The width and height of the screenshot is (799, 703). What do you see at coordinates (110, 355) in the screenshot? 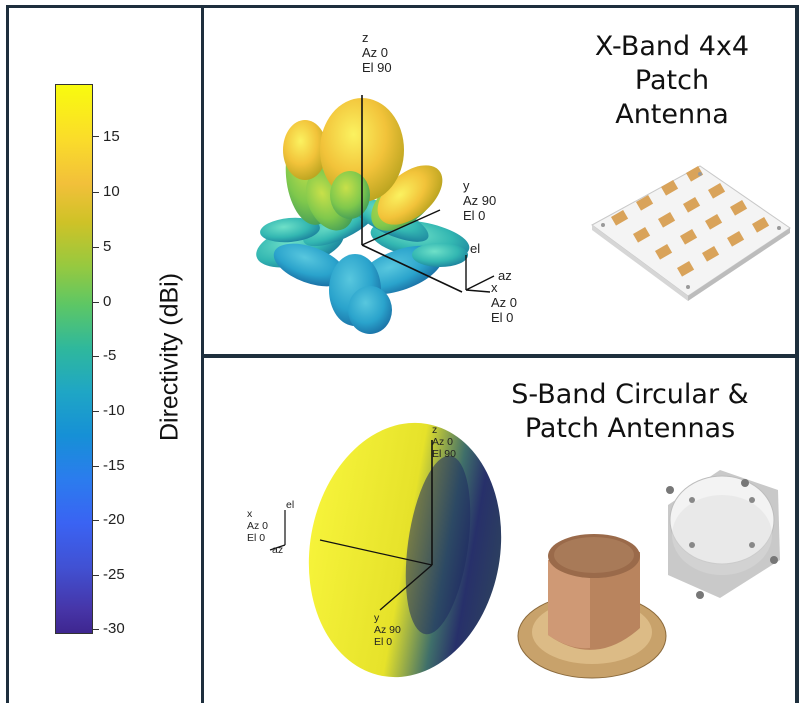
I see `colorbar-tick-label: -5` at bounding box center [110, 355].